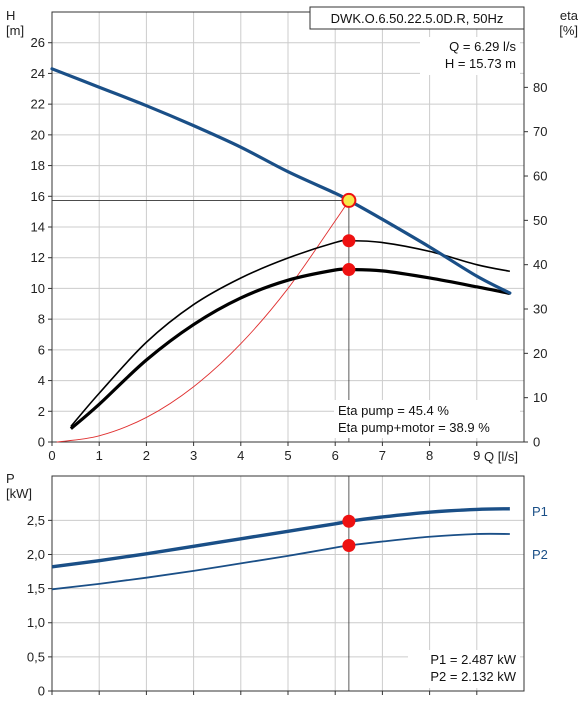 This screenshot has height=702, width=585. I want to click on eta-pump-motor-label: Eta pump+motor = 38.9 %, so click(414, 427).